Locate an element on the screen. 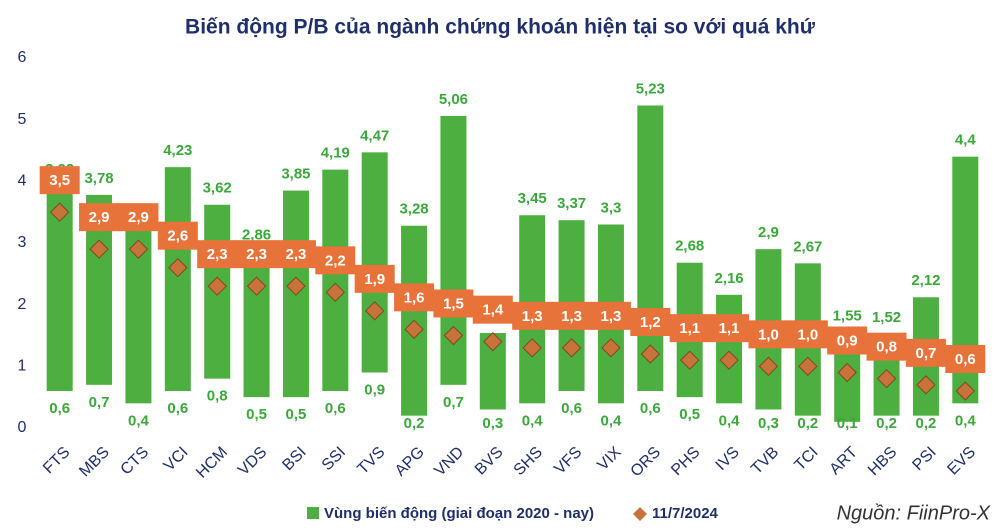  value-label: 1,4 is located at coordinates (493, 310).